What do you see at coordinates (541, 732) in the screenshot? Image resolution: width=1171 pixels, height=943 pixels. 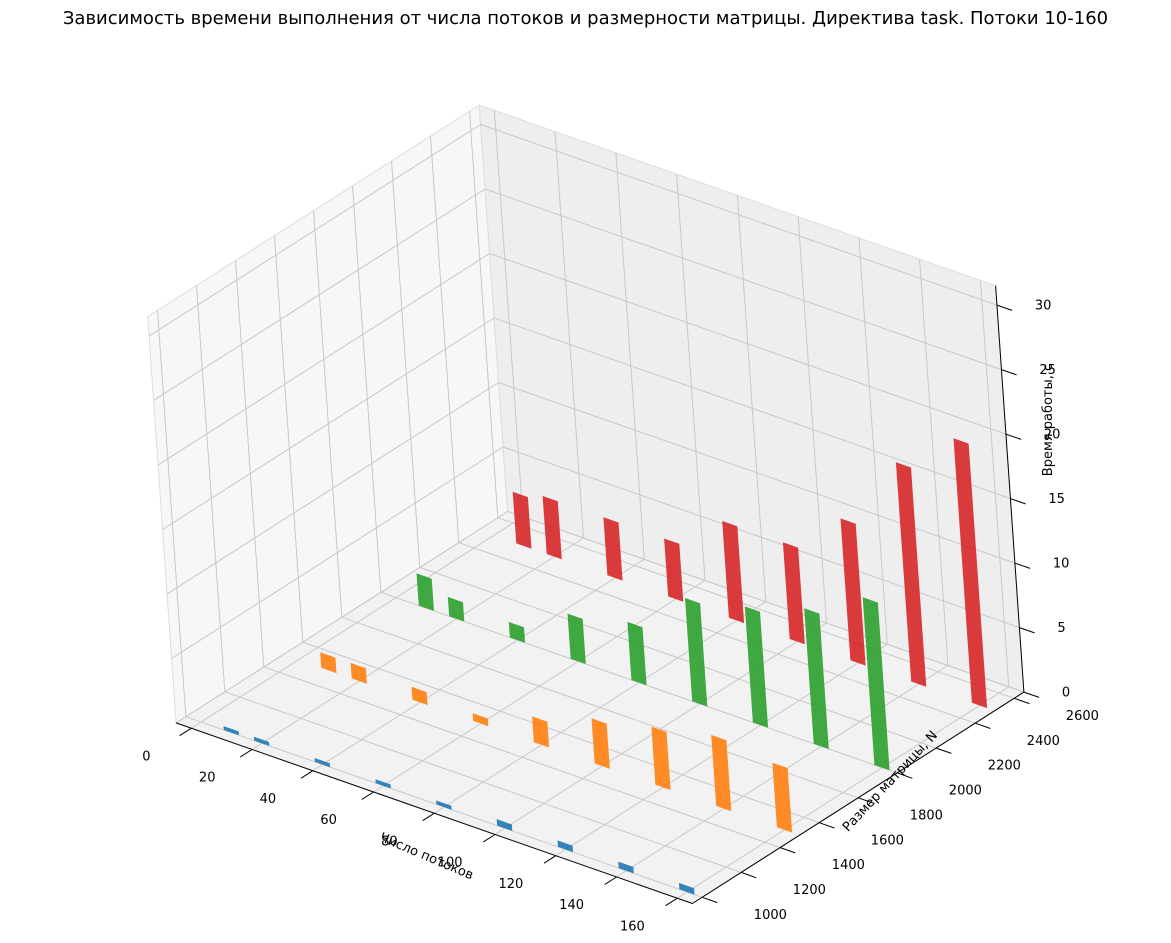 I see `bar-n1500-t80` at bounding box center [541, 732].